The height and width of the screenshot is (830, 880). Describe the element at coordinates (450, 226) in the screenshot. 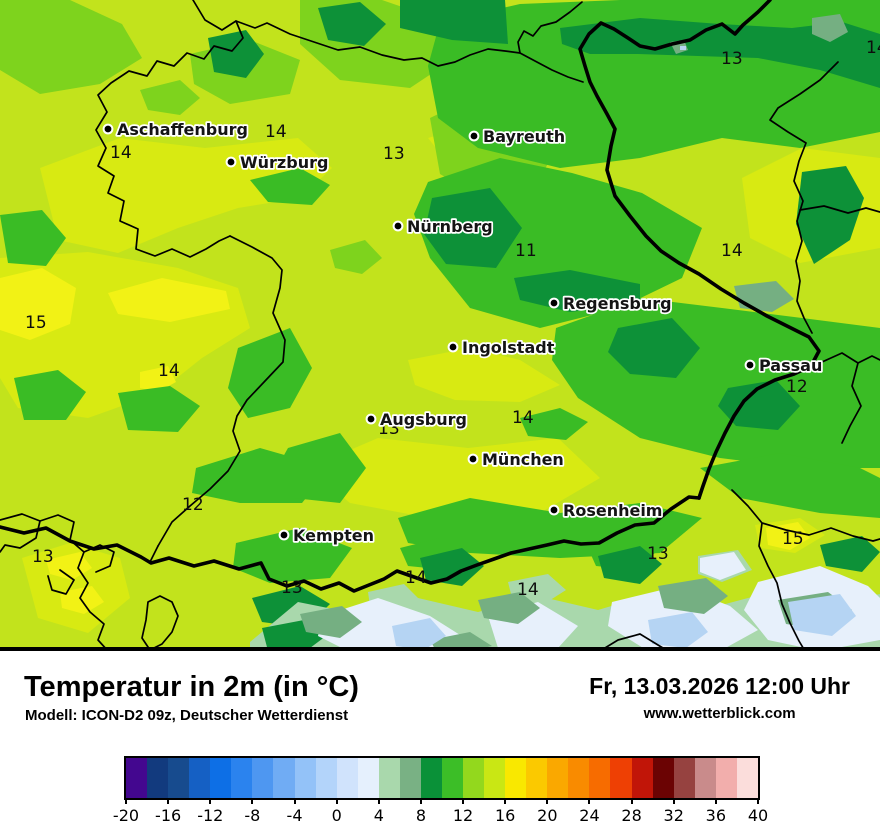

I see `city-label: Nürnberg` at that location.